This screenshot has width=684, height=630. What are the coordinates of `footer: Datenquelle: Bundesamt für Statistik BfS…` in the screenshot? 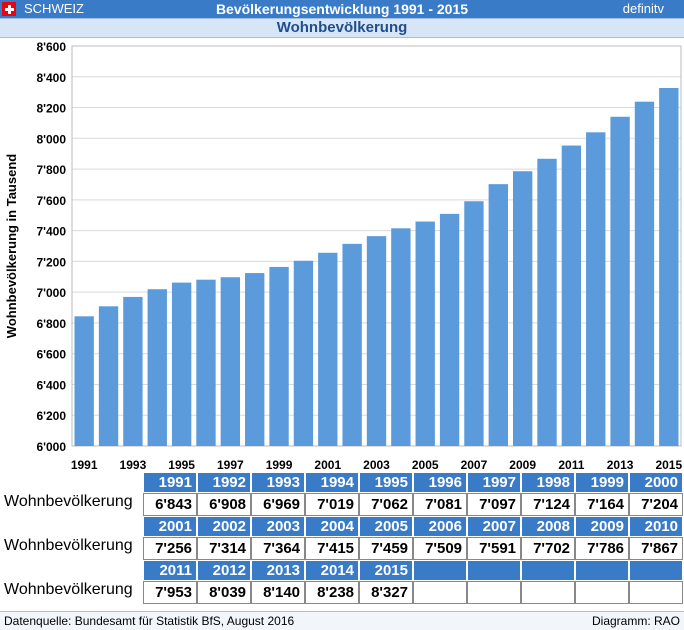 It's located at (342, 620).